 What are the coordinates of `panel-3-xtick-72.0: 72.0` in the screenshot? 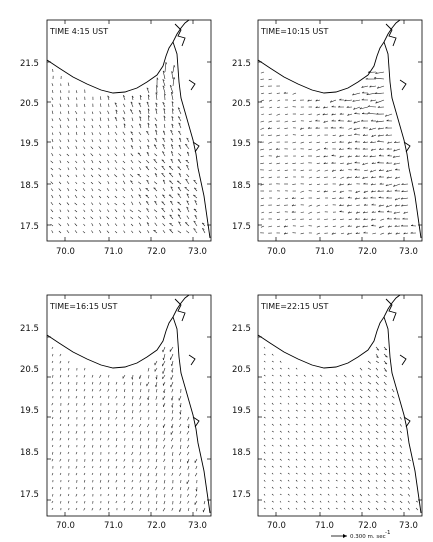 It's located at (156, 526).